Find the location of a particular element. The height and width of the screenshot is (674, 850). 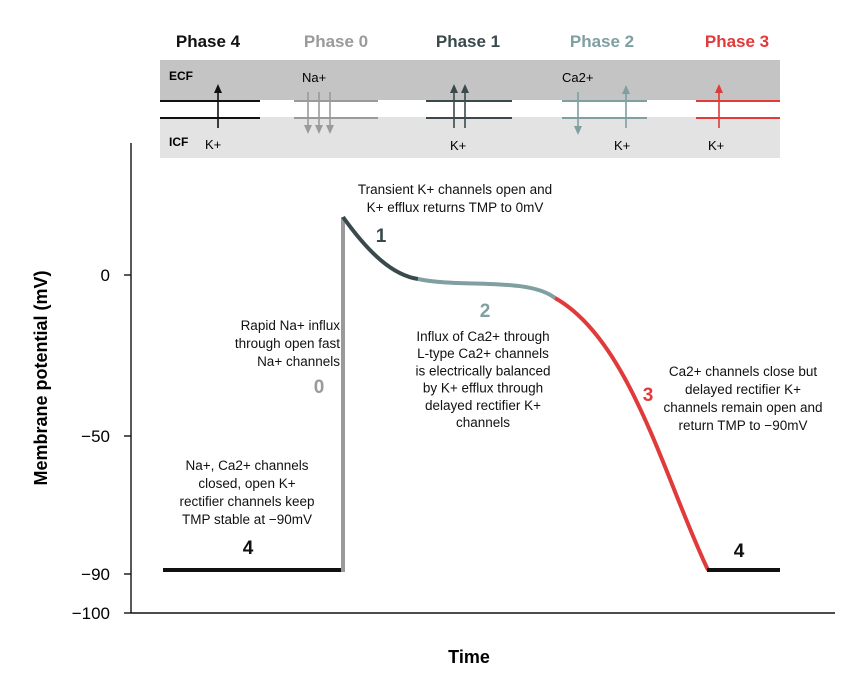

phase-1-k-label: K+ is located at coordinates (458, 145).